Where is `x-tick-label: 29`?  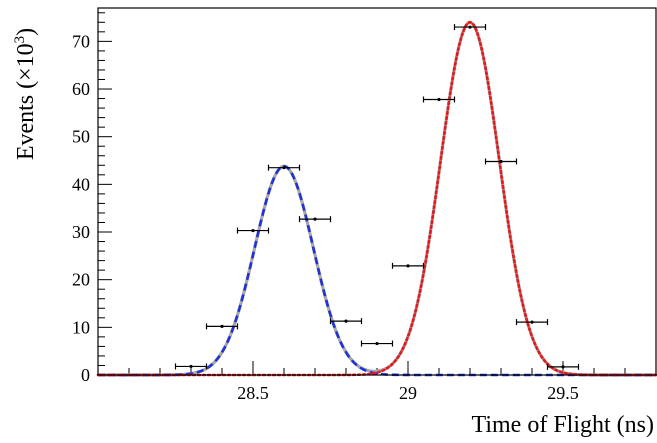 x-tick-label: 29 is located at coordinates (408, 393).